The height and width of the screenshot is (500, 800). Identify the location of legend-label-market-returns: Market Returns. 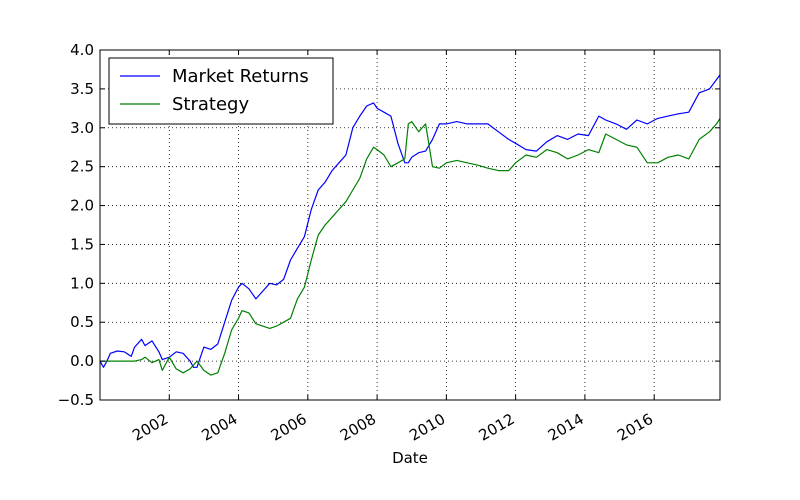
(240, 76).